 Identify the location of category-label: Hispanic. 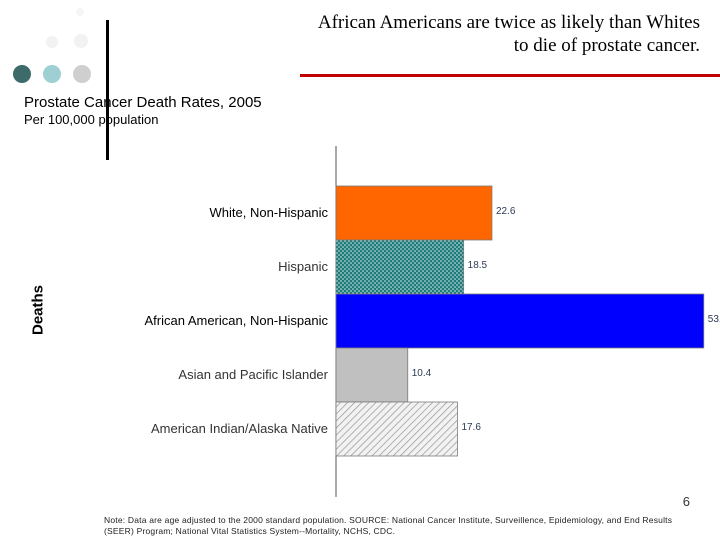
(303, 266).